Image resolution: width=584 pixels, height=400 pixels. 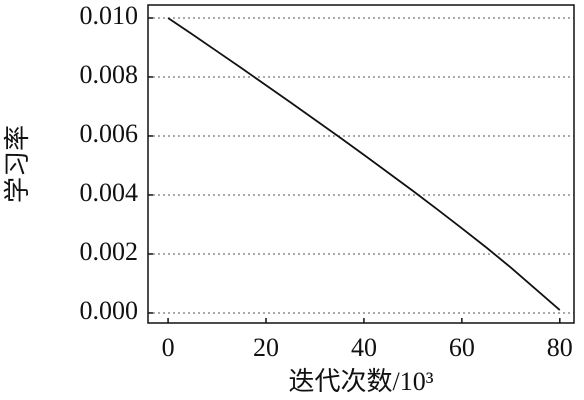 I want to click on x-tick-label: 20, so click(x=266, y=347).